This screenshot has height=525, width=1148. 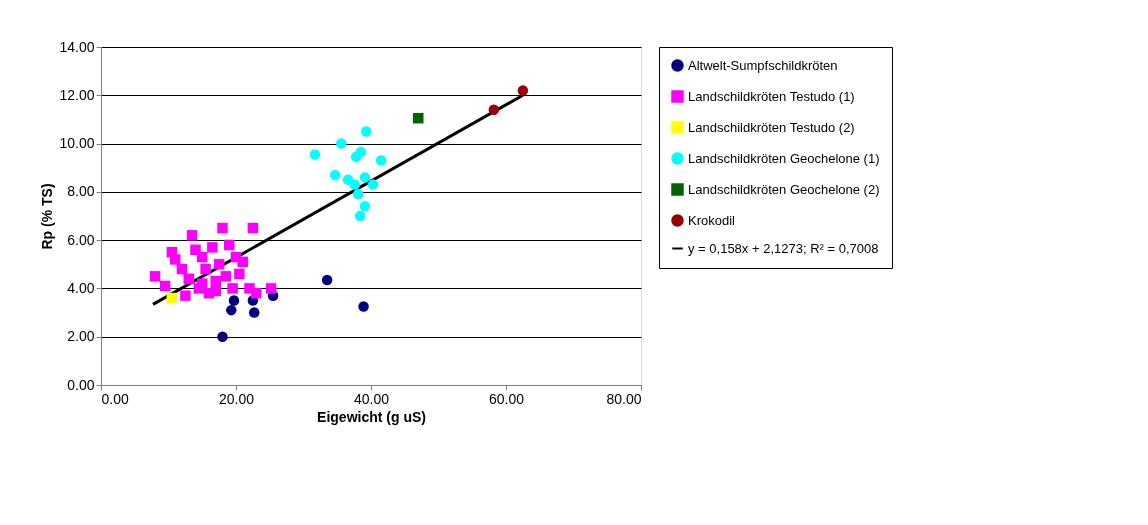 What do you see at coordinates (506, 398) in the screenshot?
I see `x-tick-label: 60.00` at bounding box center [506, 398].